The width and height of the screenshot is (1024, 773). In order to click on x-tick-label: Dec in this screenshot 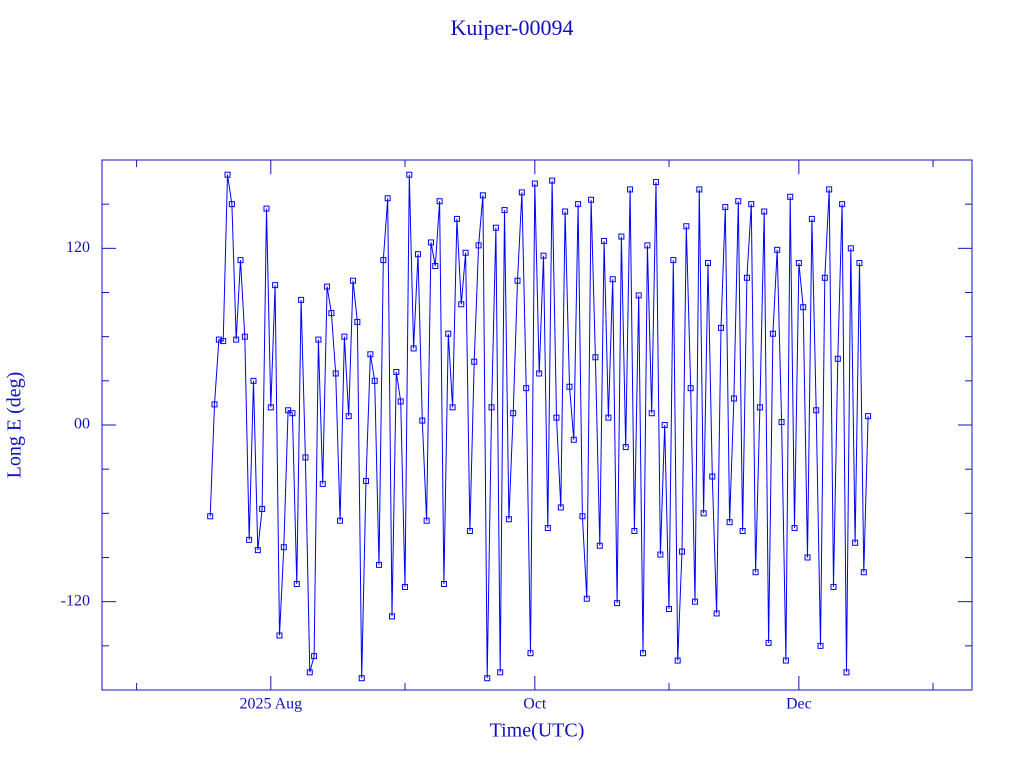, I will do `click(799, 704)`.